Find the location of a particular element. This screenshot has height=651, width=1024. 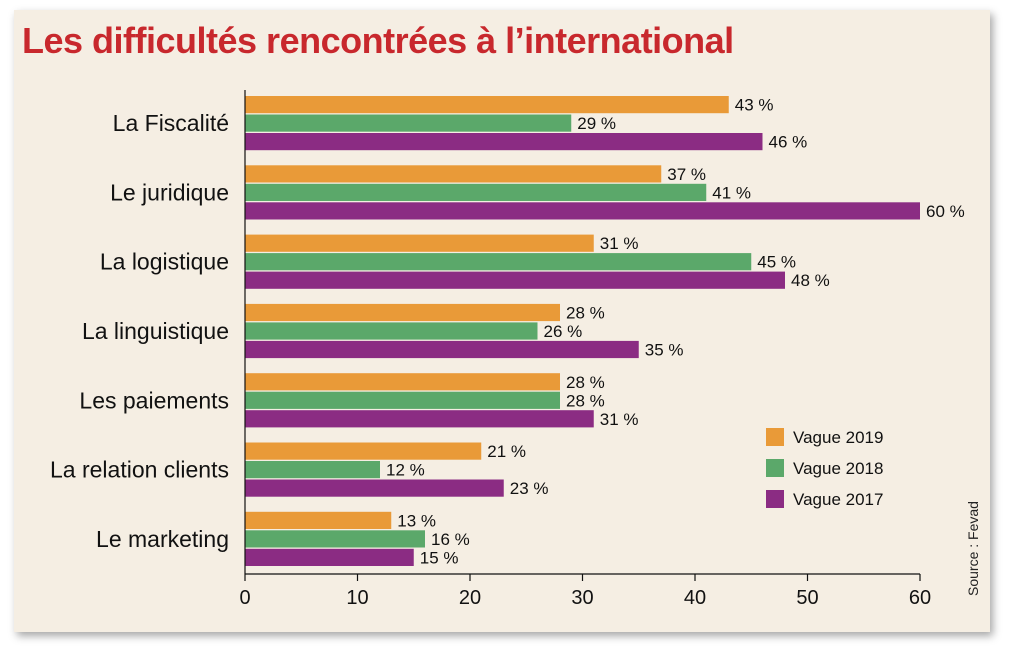

value-label-la-logistique-vague-2019: 31 % is located at coordinates (619, 243).